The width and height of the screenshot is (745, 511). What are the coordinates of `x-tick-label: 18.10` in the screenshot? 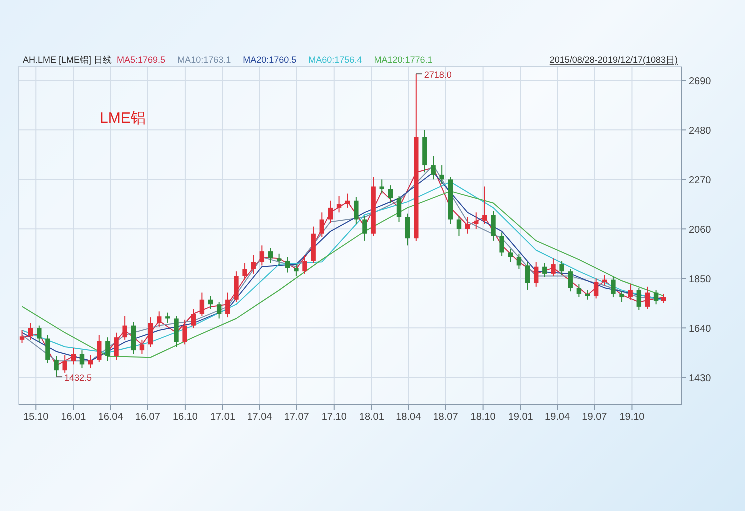 It's located at (483, 417).